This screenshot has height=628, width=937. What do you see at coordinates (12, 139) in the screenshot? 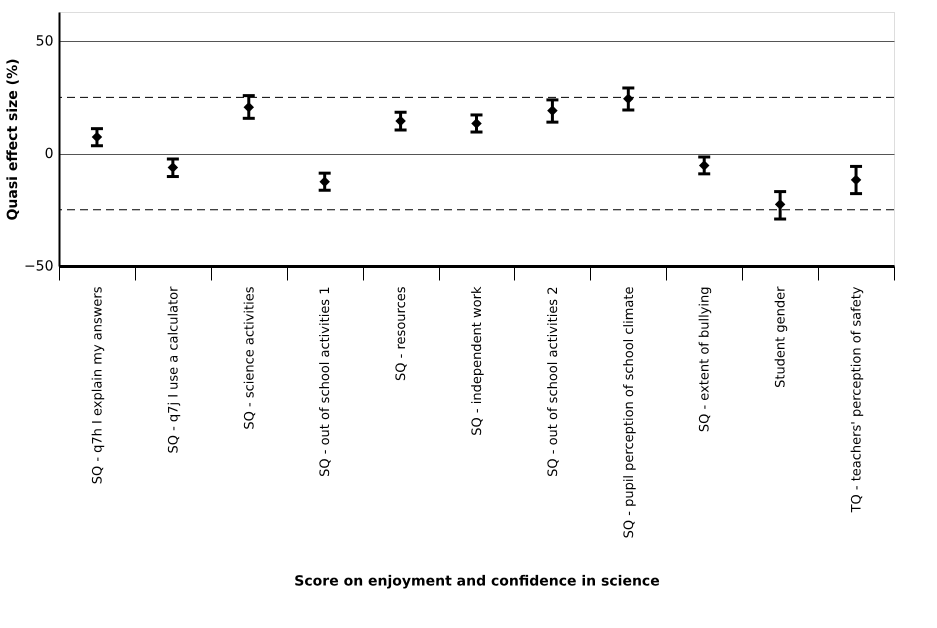
I see `y-axis-title: Quasi effect size (%)` at bounding box center [12, 139].